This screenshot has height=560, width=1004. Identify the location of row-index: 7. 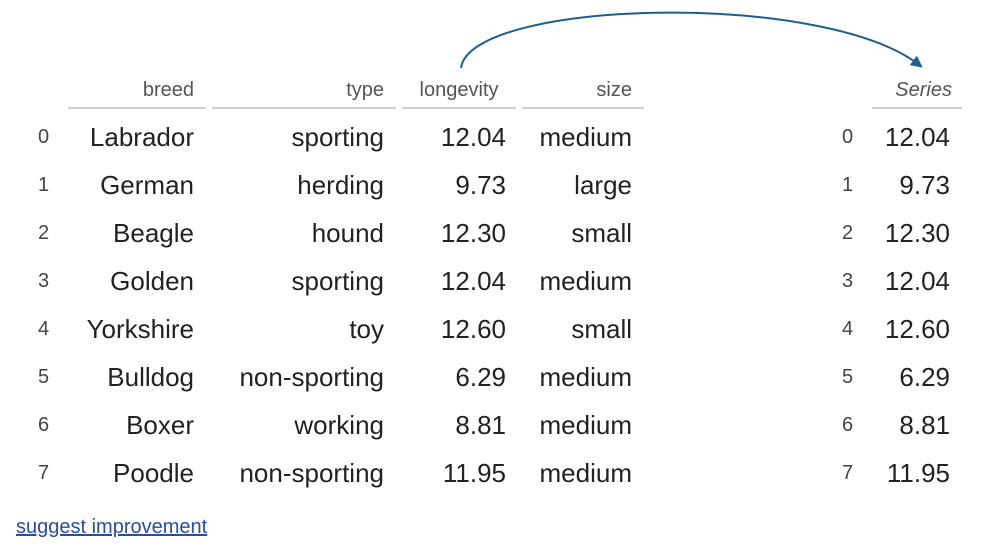
(43, 473).